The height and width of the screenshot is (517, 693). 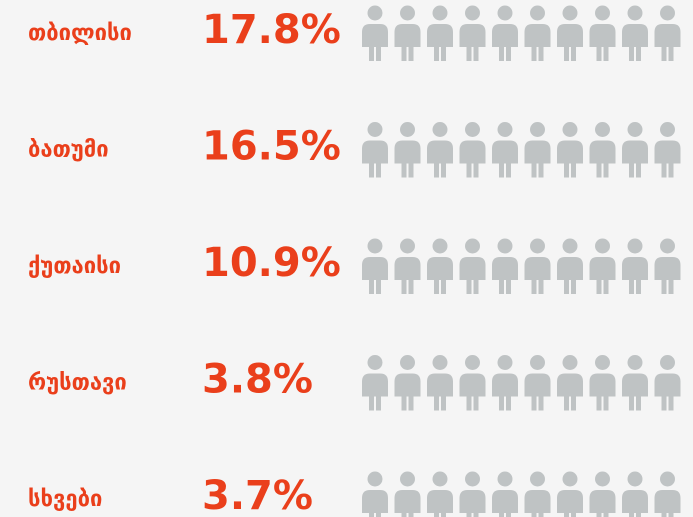 What do you see at coordinates (271, 263) in the screenshot?
I see `value-label: 10.9%` at bounding box center [271, 263].